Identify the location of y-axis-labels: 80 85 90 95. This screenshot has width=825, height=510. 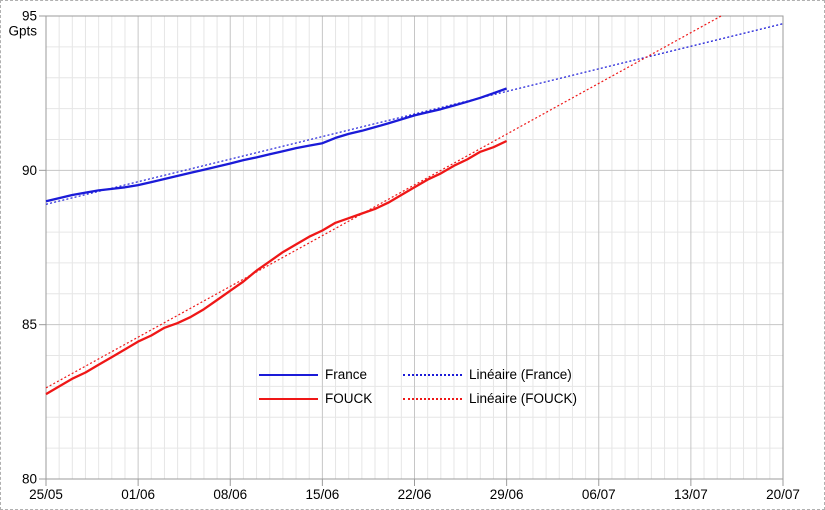
(29, 248).